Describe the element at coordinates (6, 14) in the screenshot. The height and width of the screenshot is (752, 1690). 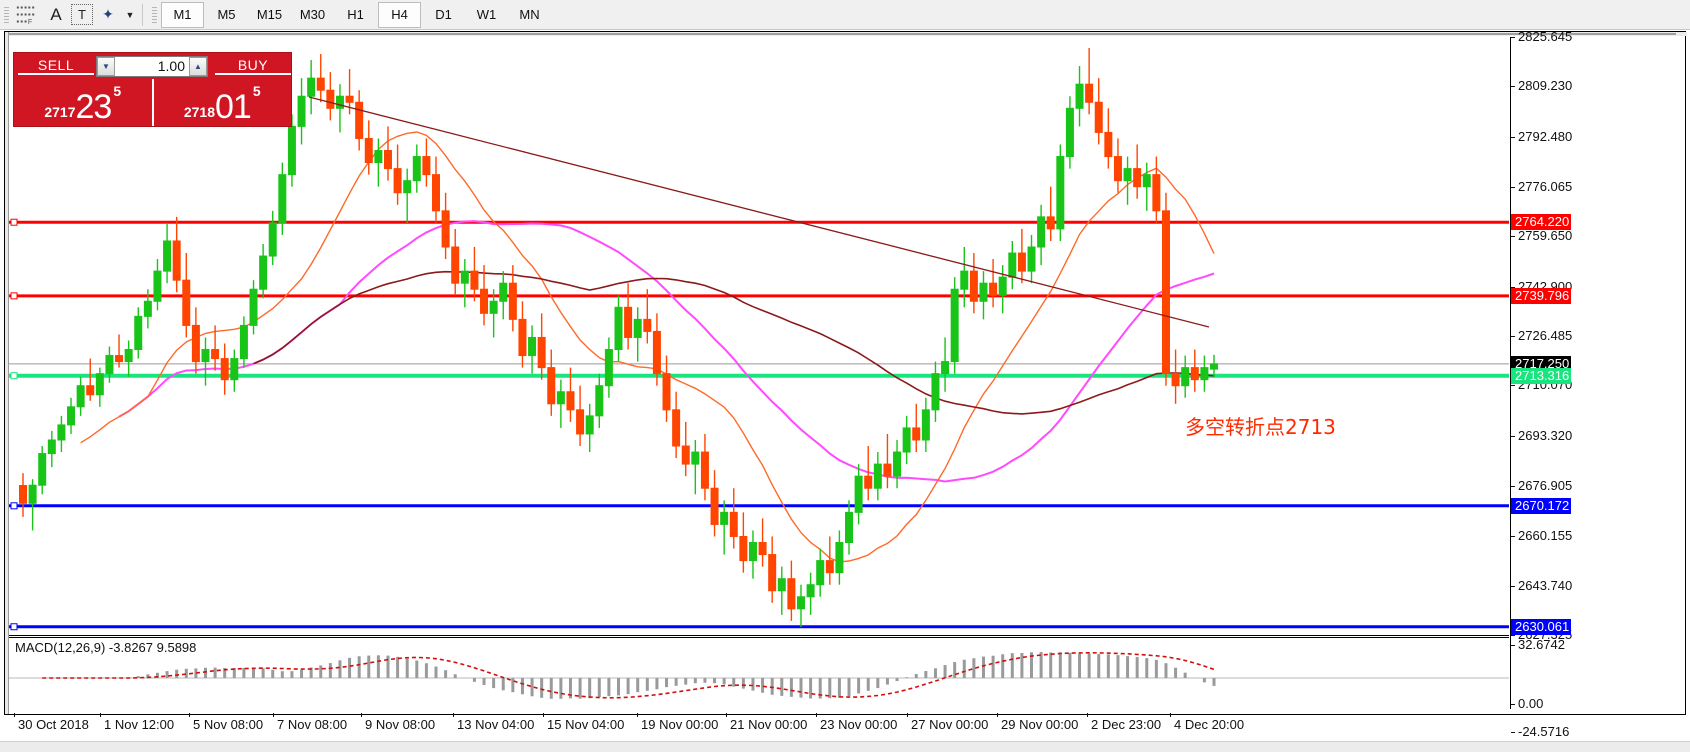
I see `toolbar-grip-handle` at that location.